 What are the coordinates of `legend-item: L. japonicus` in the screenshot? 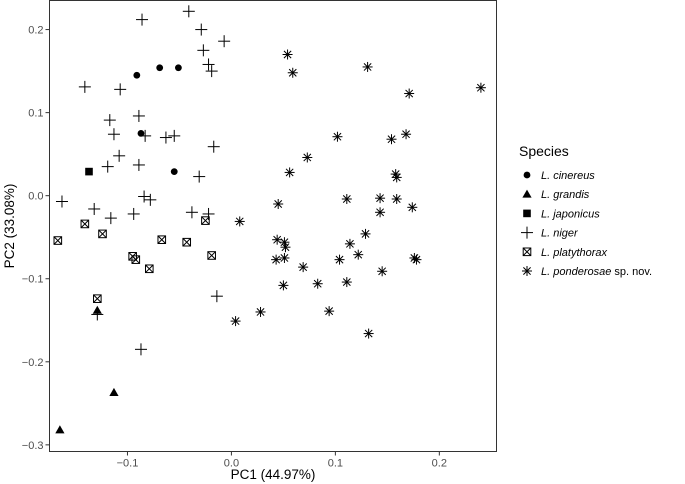 It's located at (561, 214).